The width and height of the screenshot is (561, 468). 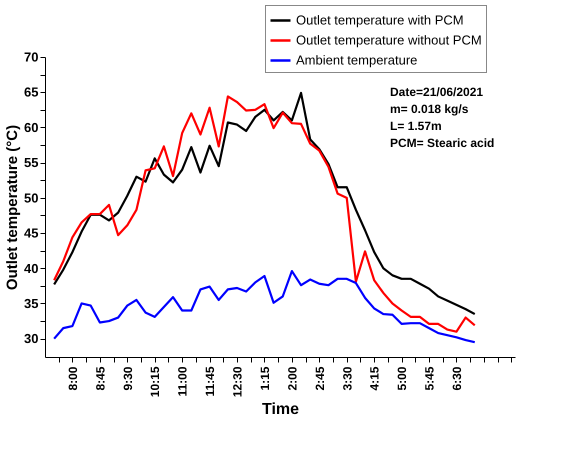 What do you see at coordinates (31, 233) in the screenshot?
I see `y-tick-label: 45` at bounding box center [31, 233].